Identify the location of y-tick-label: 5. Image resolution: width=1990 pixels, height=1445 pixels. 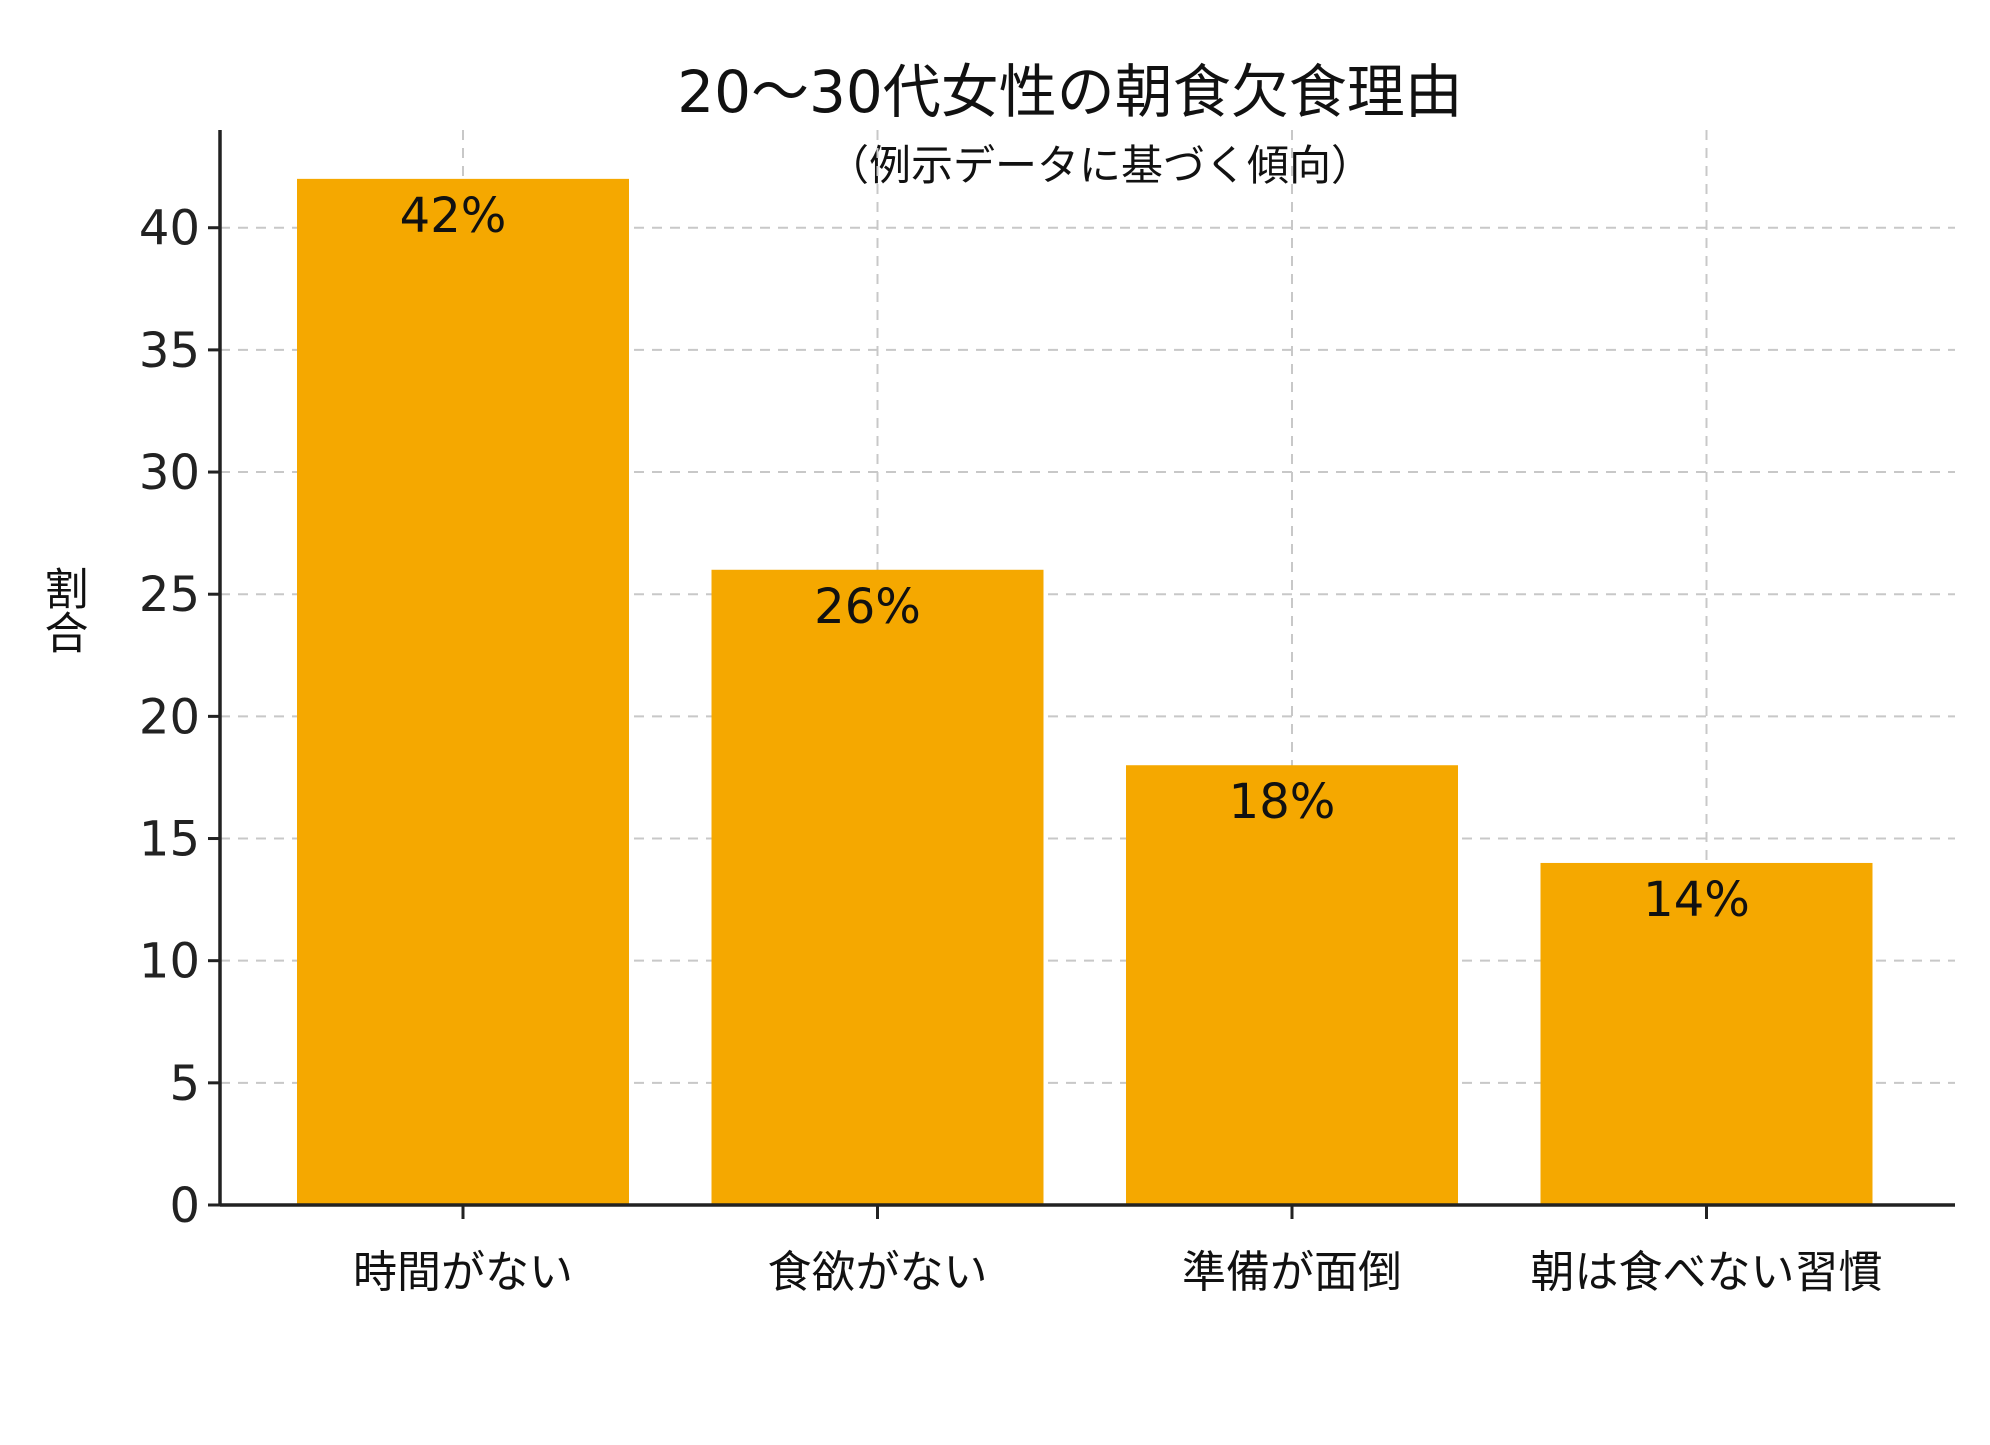
(184, 1084).